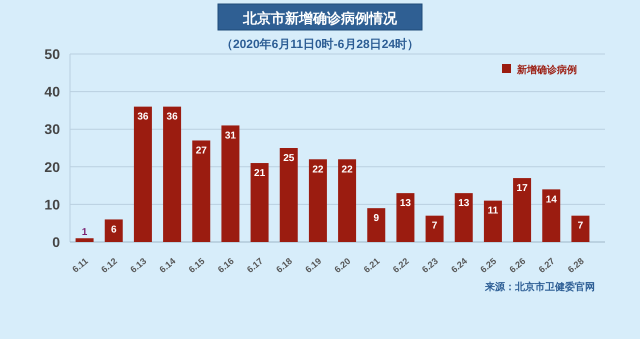  What do you see at coordinates (230, 136) in the screenshot?
I see `data-label: 31` at bounding box center [230, 136].